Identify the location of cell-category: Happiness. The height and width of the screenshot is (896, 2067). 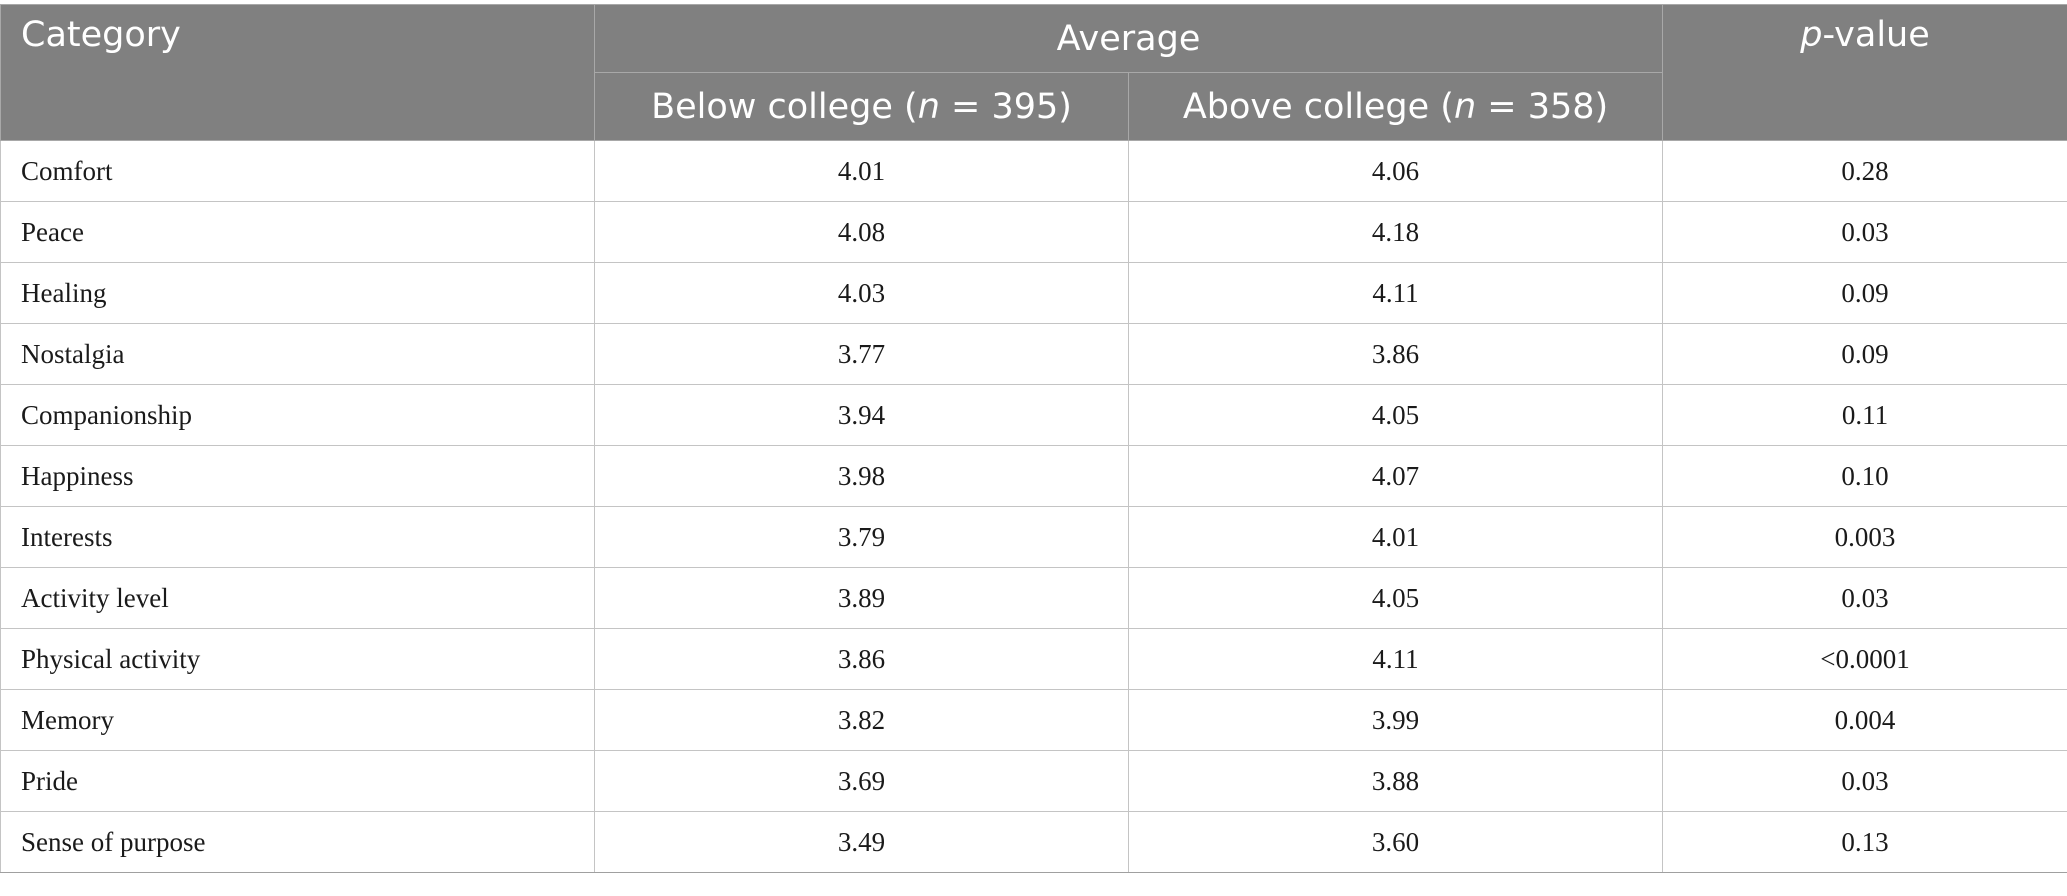
(297, 476).